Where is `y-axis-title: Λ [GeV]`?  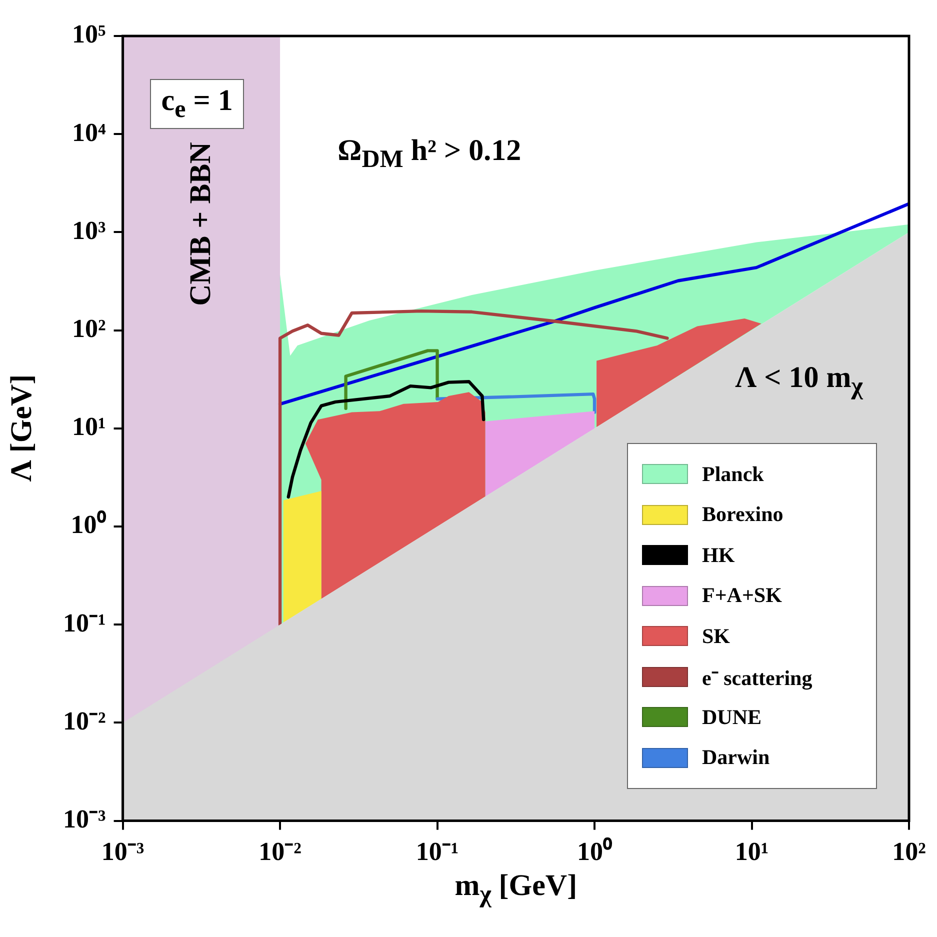 y-axis-title: Λ [GeV] is located at coordinates (22, 428).